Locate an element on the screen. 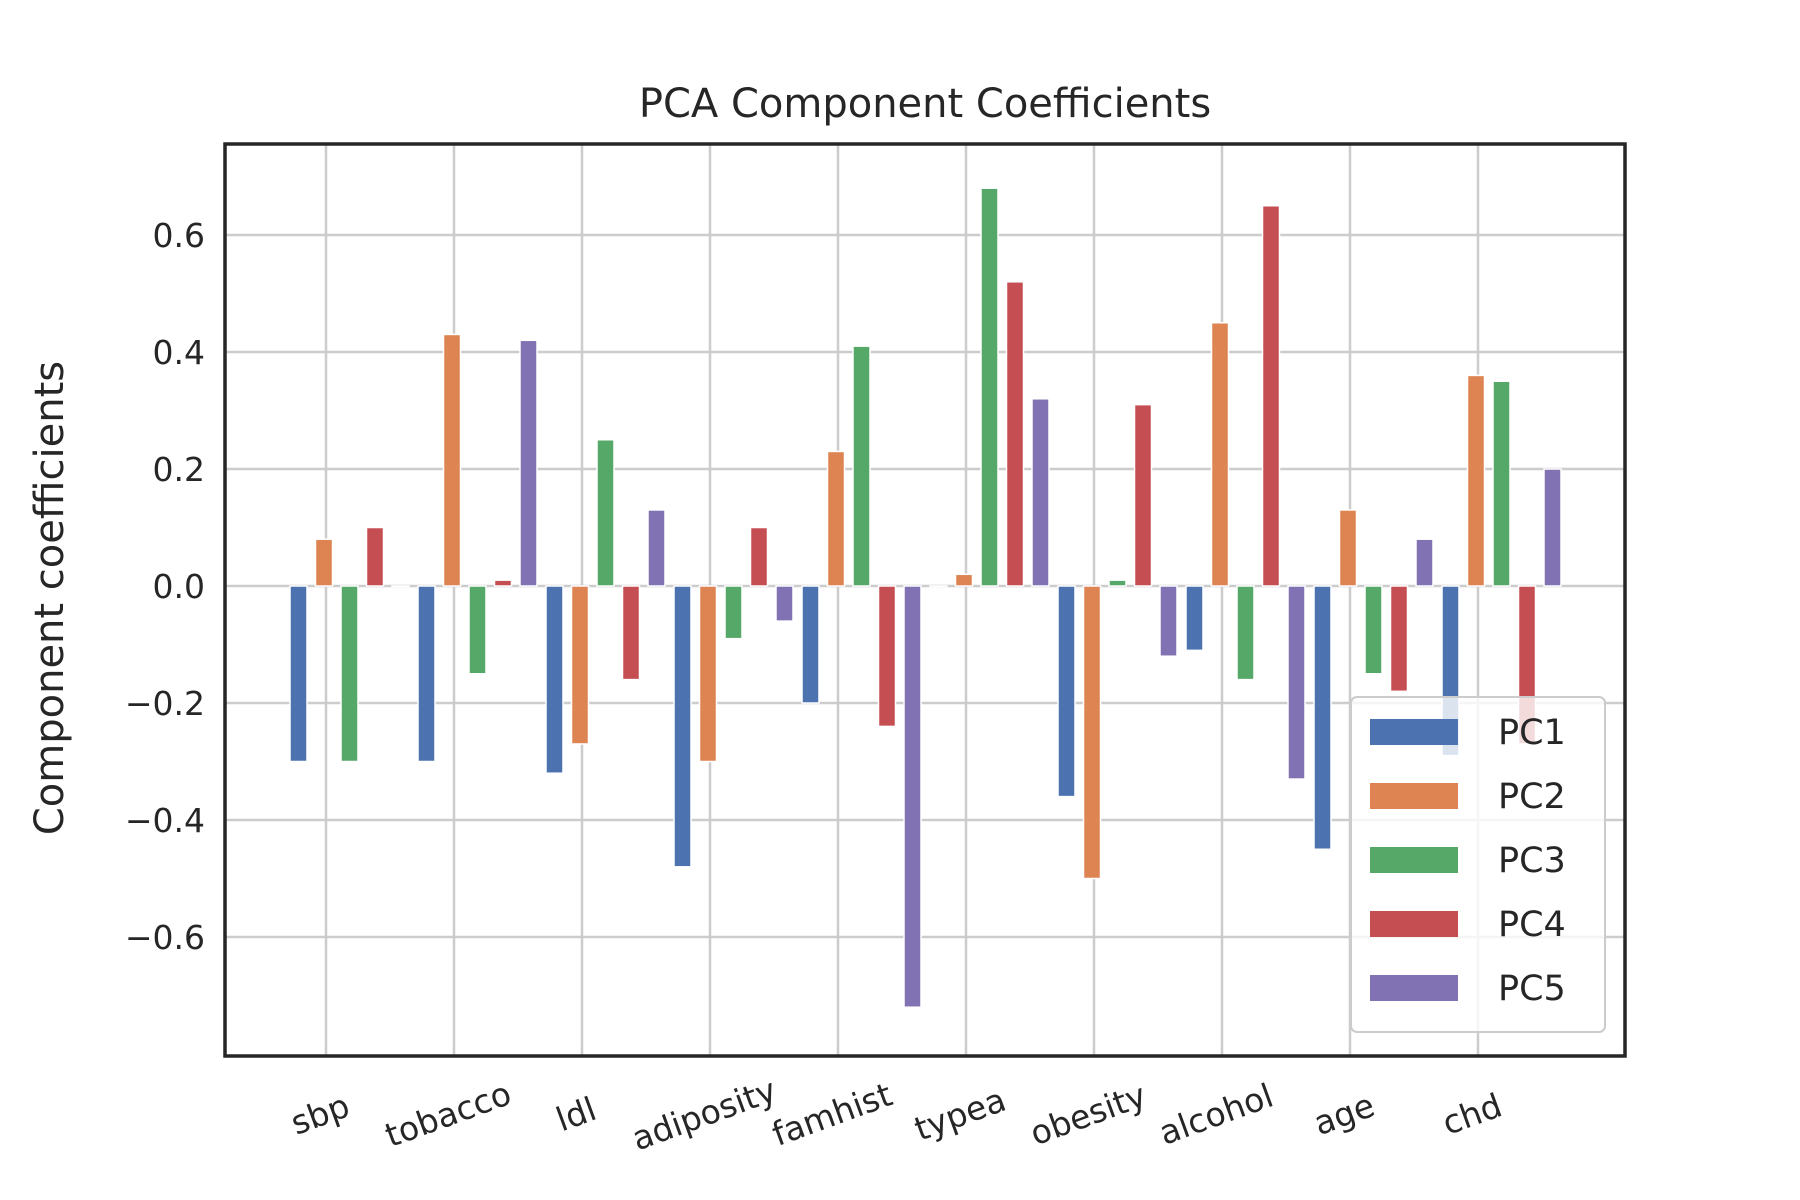 This screenshot has height=1200, width=1800. bar-pc1-adiposity is located at coordinates (682, 726).